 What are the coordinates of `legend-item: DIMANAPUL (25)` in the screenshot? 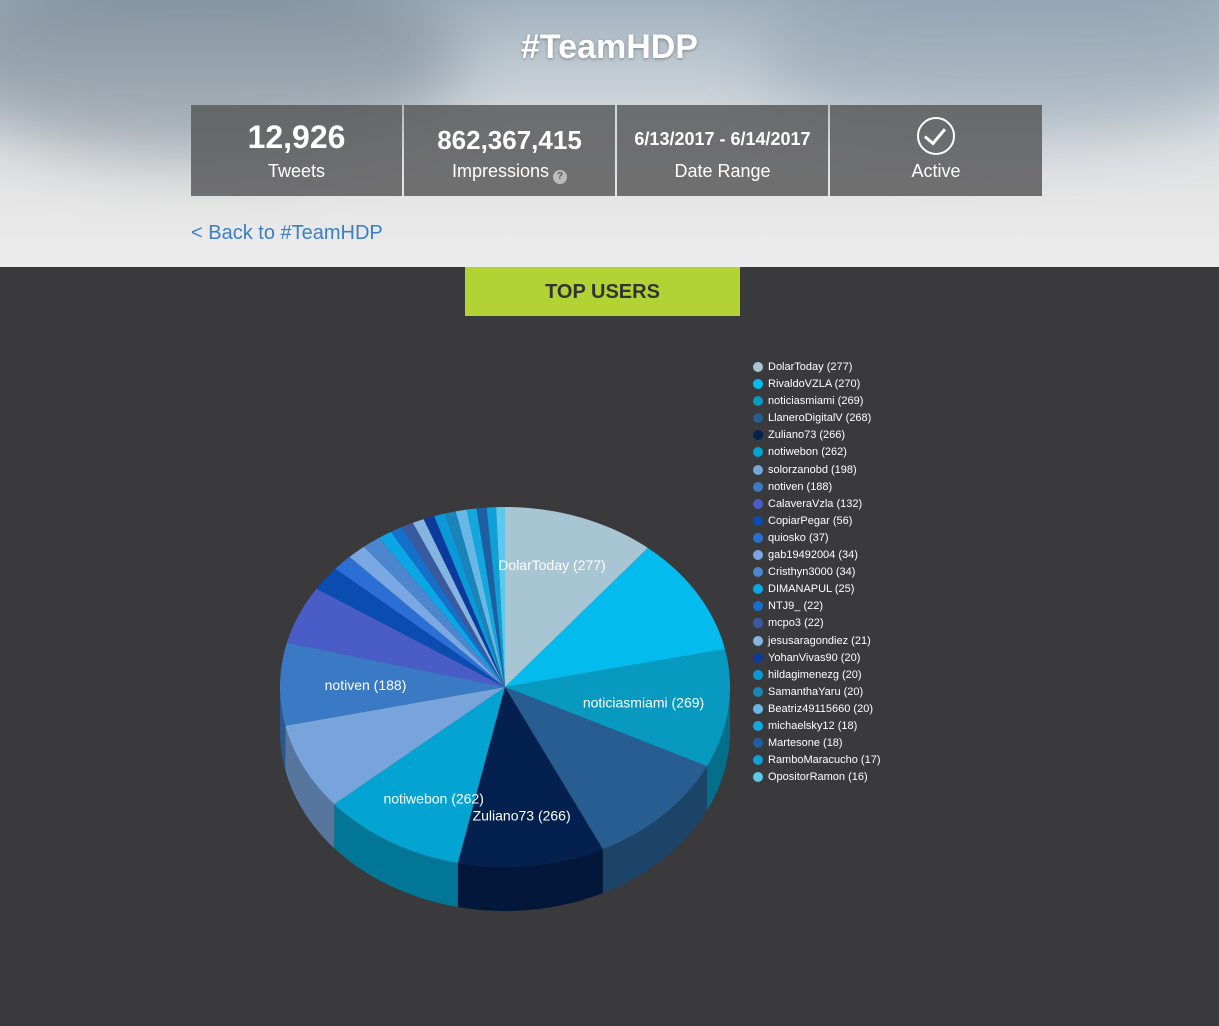 It's located at (817, 589).